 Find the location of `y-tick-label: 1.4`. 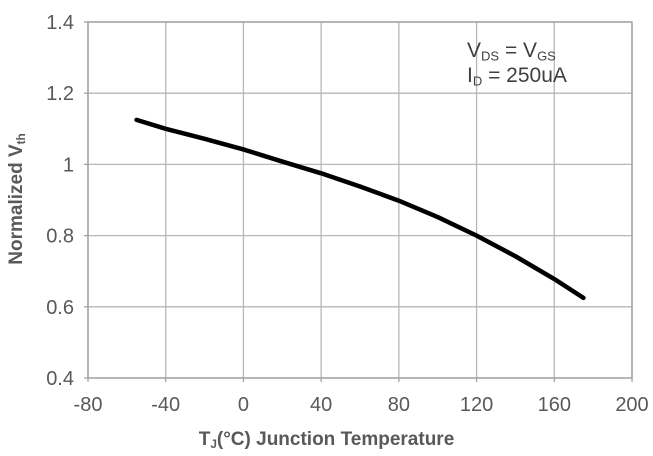

y-tick-label: 1.4 is located at coordinates (60, 23).